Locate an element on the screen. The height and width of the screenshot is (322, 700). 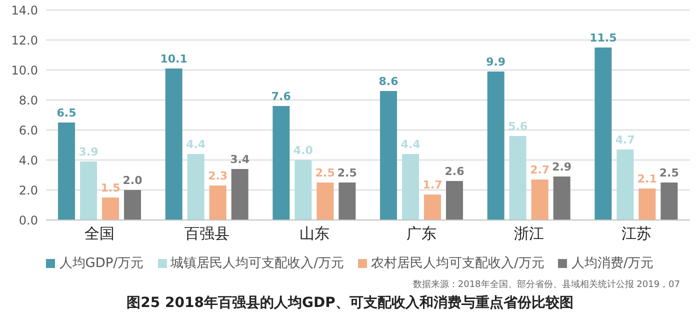
data-label: 5.6 is located at coordinates (518, 126).